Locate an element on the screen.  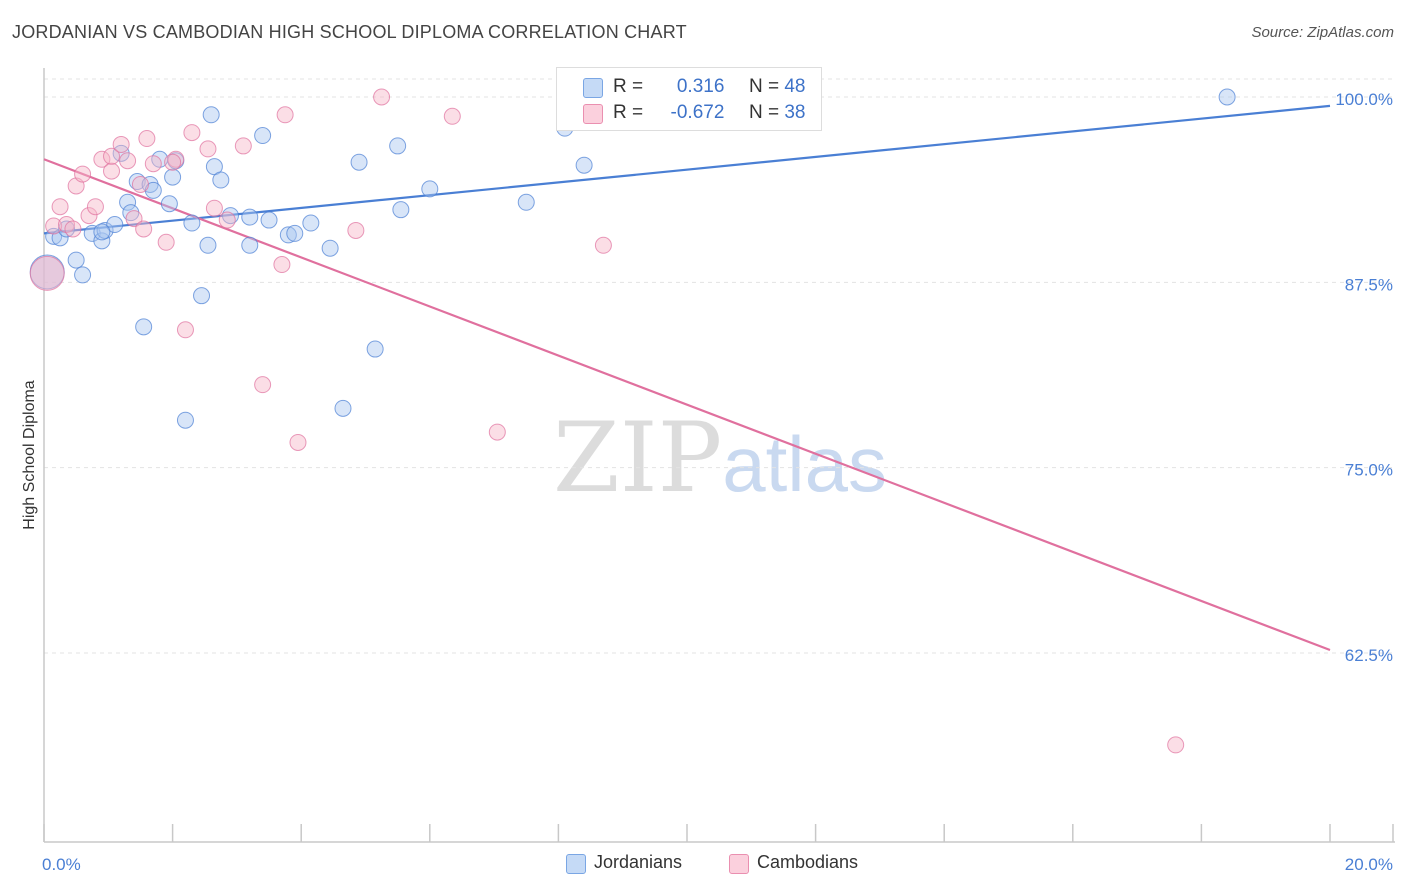
y-tick-label: 62.5% is located at coordinates (1369, 655).